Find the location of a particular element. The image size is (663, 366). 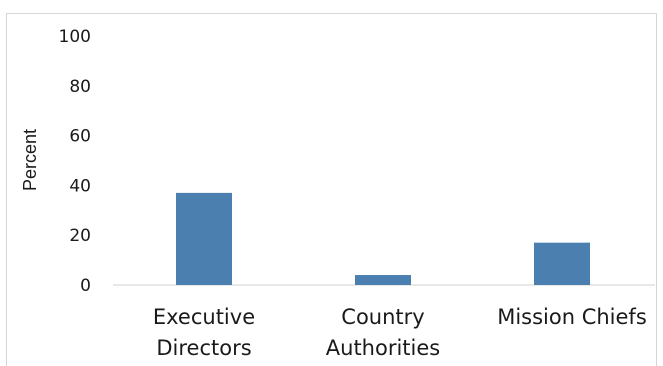

y-tick-label: 20 is located at coordinates (80, 236).